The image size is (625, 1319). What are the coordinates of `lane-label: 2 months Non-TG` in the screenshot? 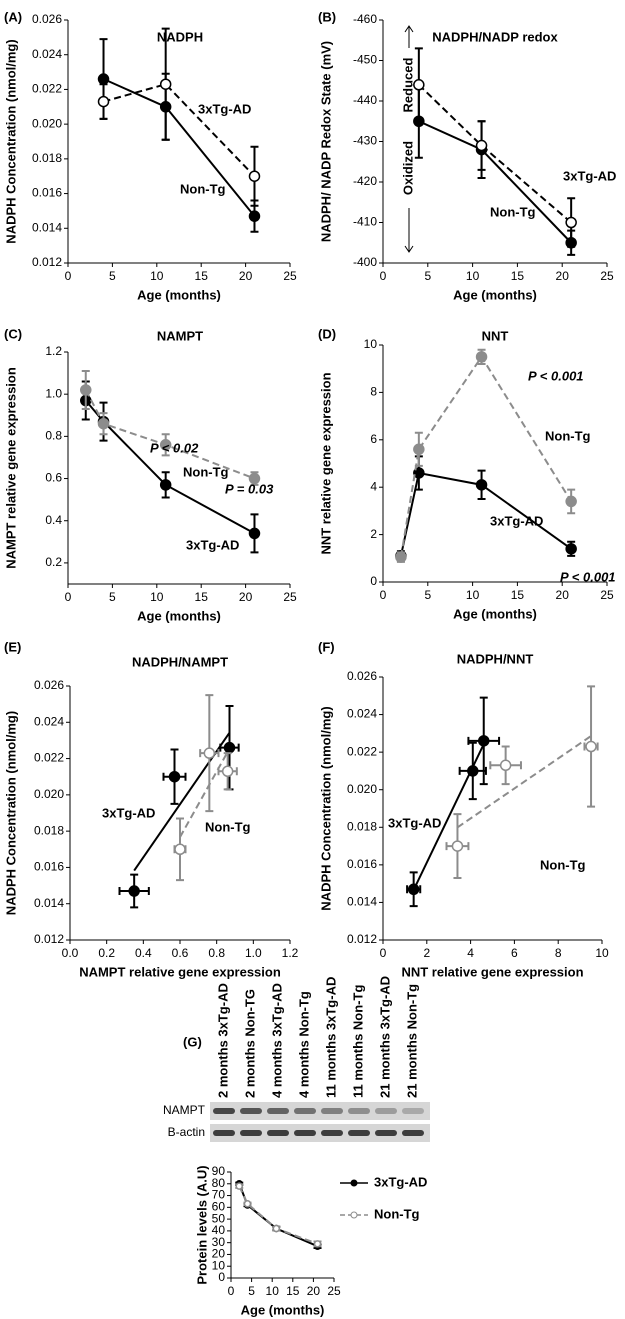 It's located at (249, 1043).